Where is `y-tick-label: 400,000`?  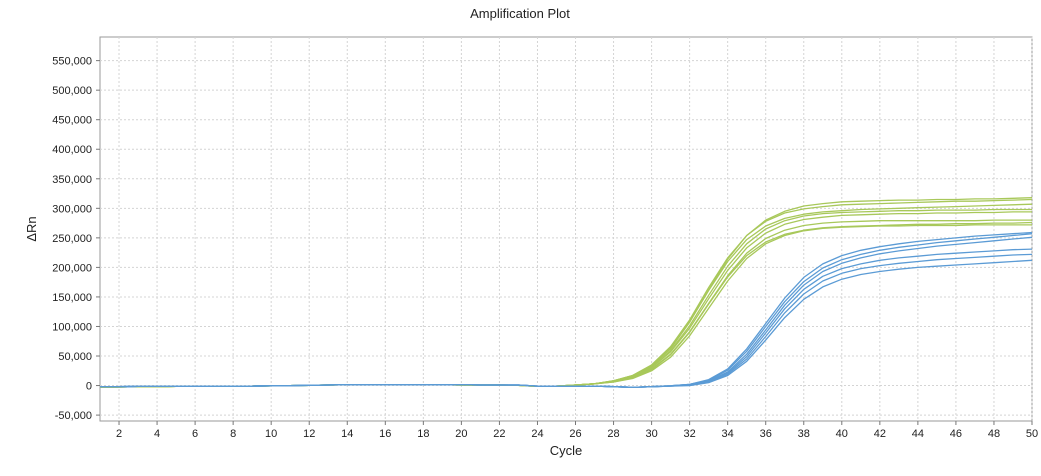
y-tick-label: 400,000 is located at coordinates (72, 150).